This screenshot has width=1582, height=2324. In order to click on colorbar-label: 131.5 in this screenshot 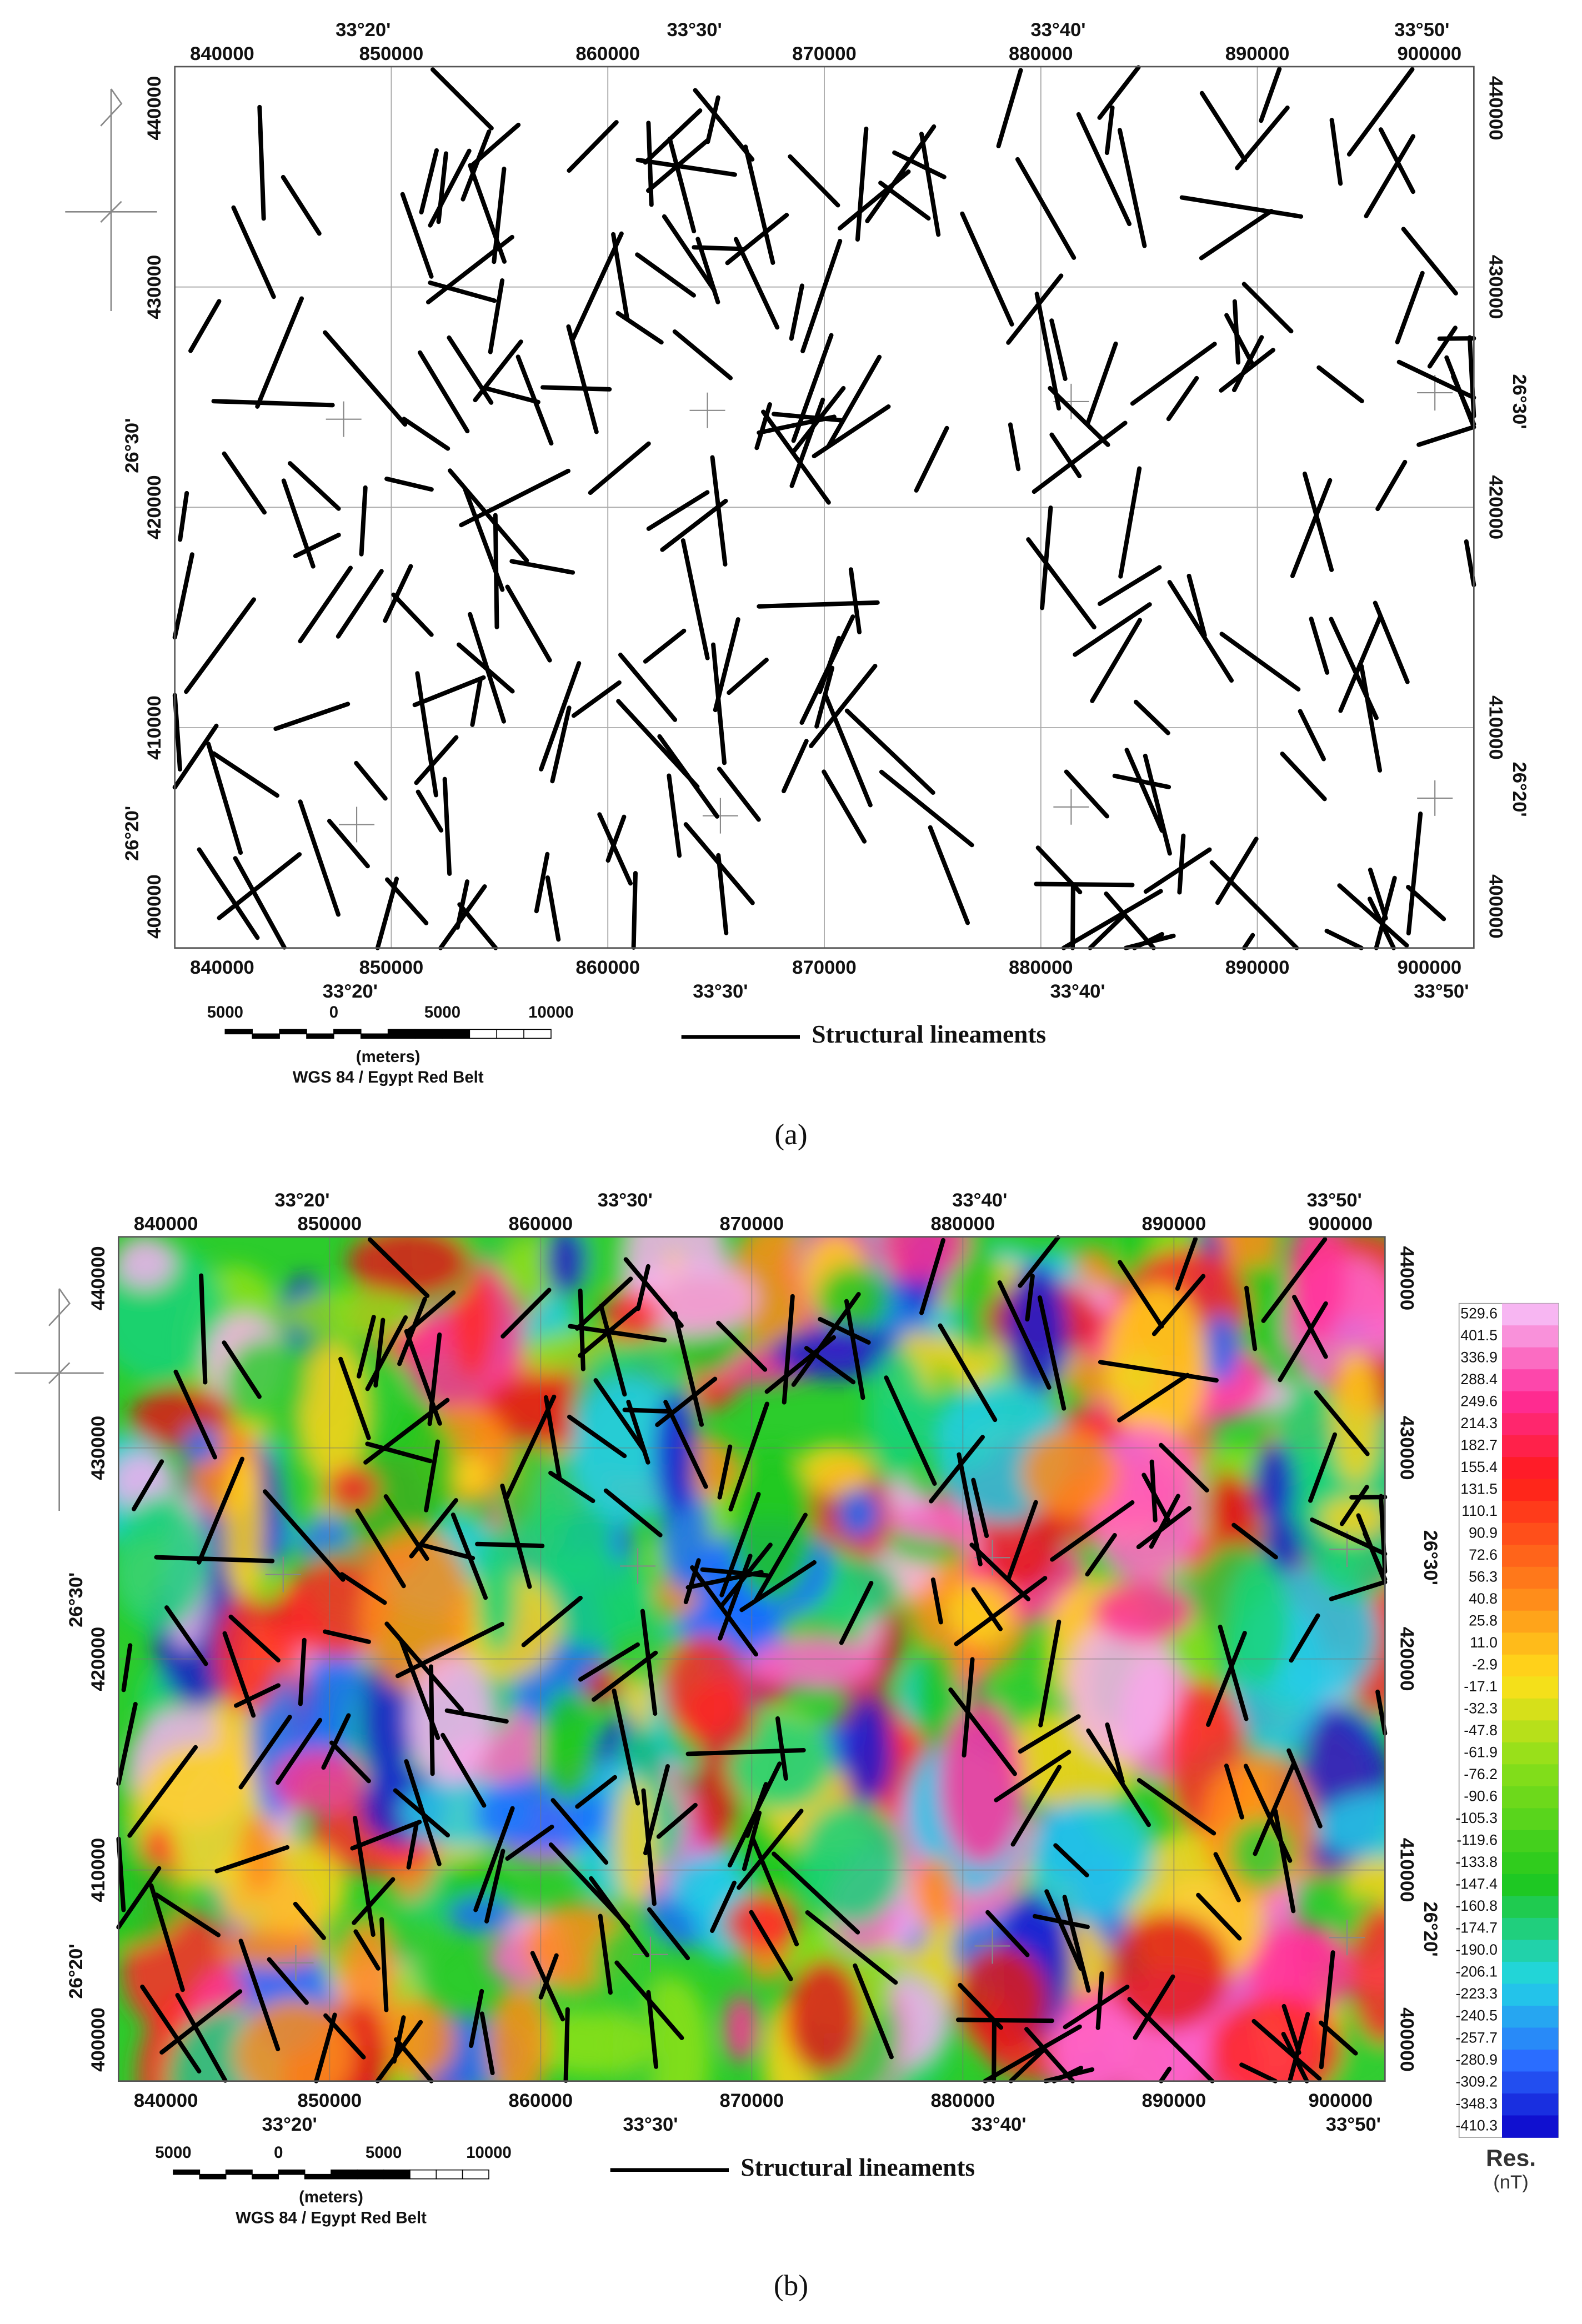, I will do `click(1479, 1489)`.